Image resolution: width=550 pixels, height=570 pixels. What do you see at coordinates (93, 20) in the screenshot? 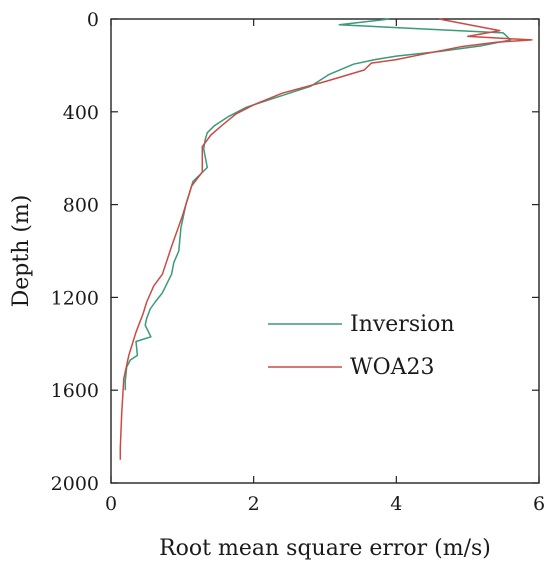
I see `y-tick-label: 0` at bounding box center [93, 20].